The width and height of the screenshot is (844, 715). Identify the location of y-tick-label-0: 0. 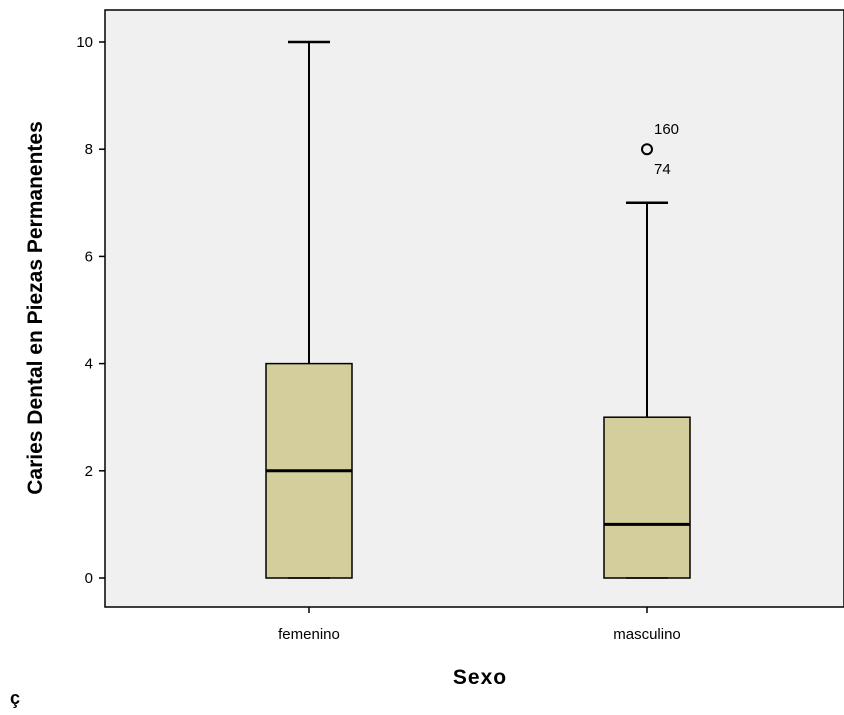
(89, 578).